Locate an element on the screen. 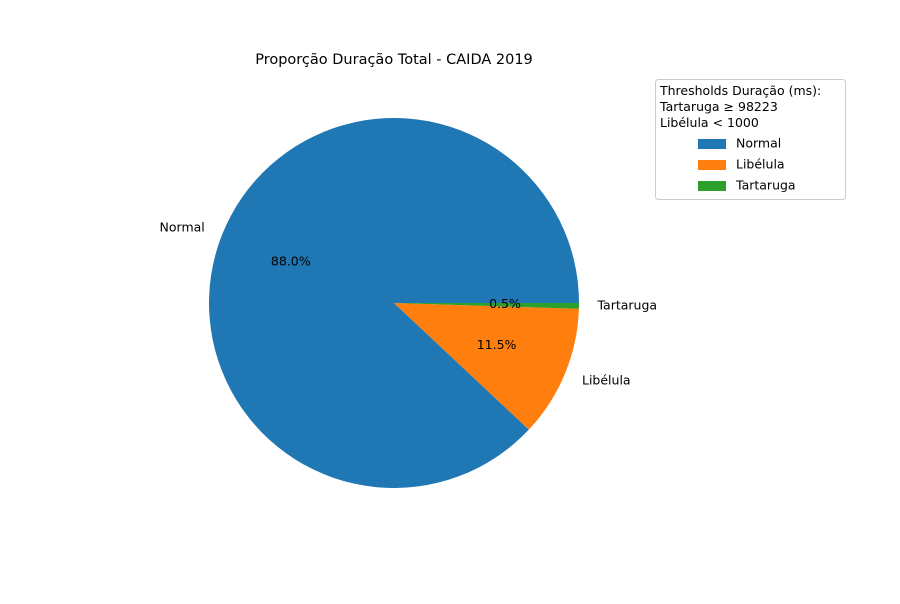 The width and height of the screenshot is (900, 604). legend-entries: Normal Libélula Tartaruga is located at coordinates (747, 164).